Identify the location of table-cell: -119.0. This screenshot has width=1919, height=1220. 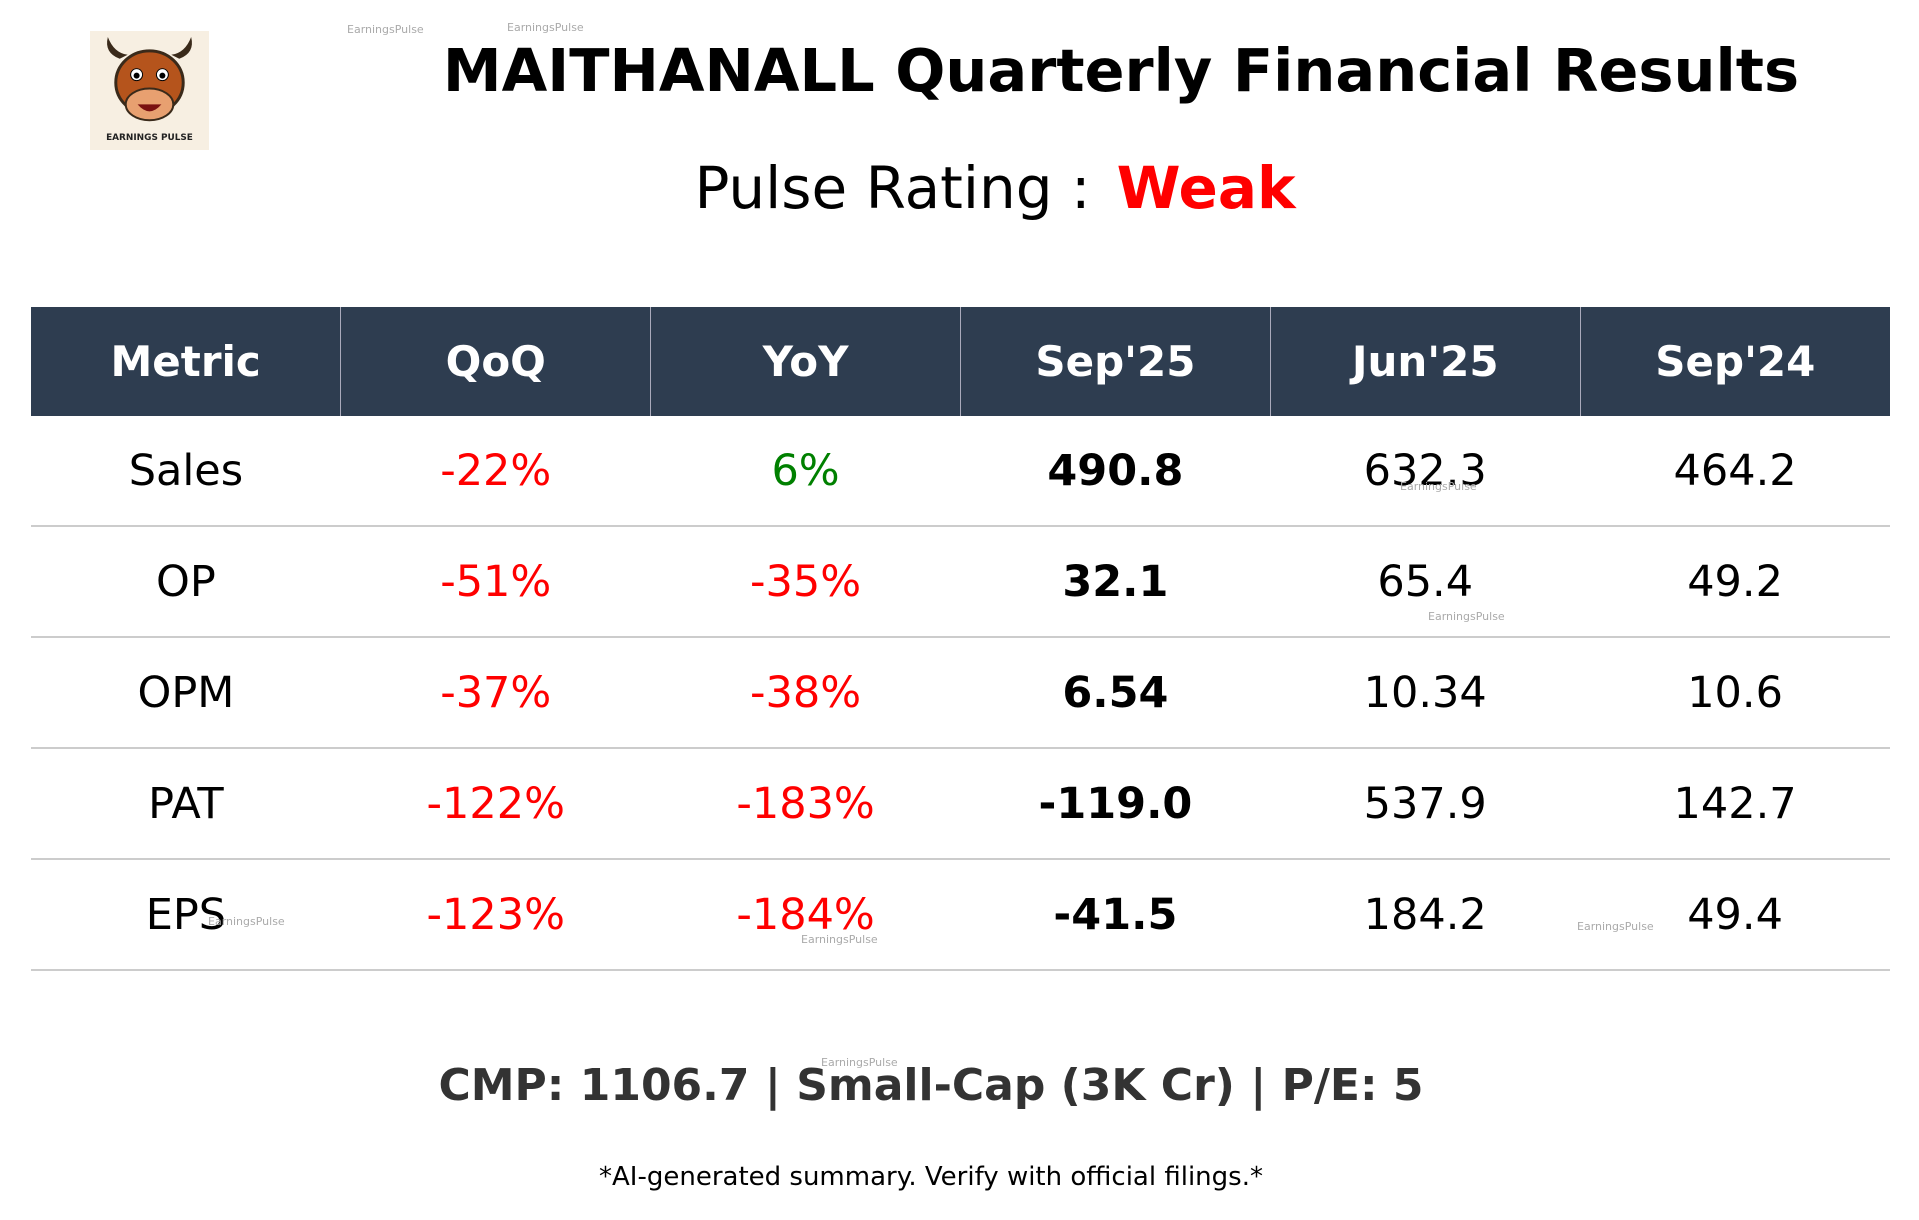
(1115, 804).